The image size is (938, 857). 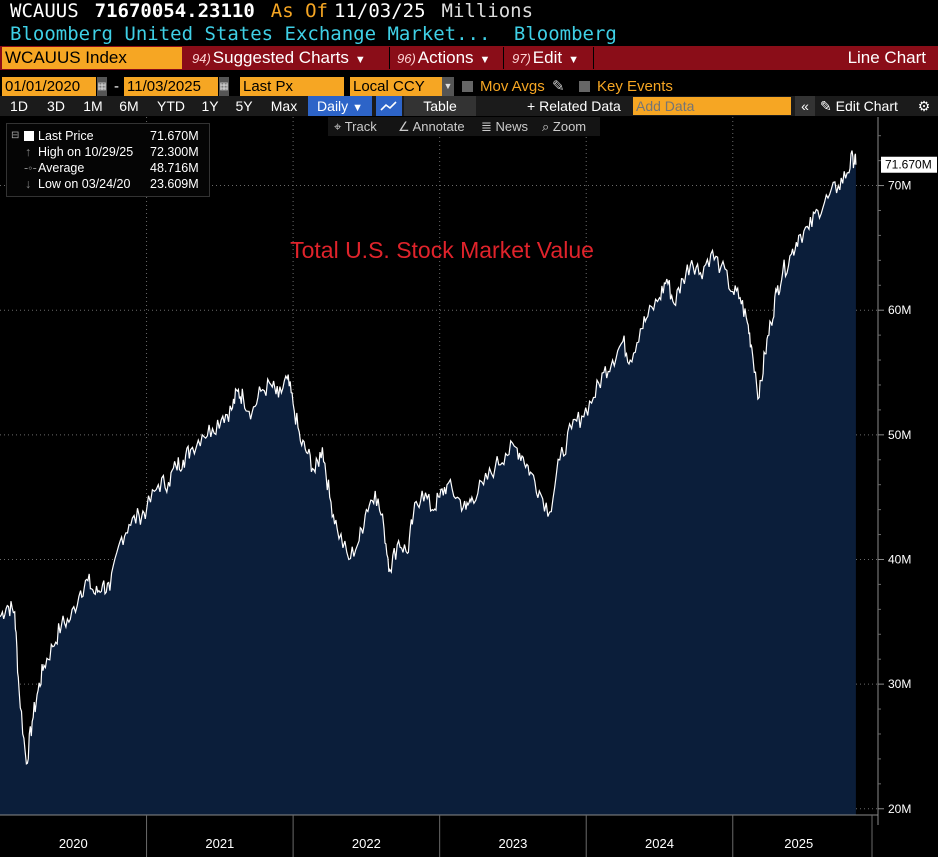 I want to click on collapse-icon: «, so click(x=805, y=106).